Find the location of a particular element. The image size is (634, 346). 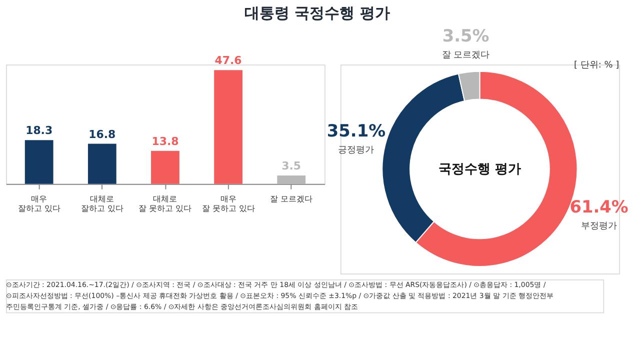

data-label: 47.6 is located at coordinates (228, 61).